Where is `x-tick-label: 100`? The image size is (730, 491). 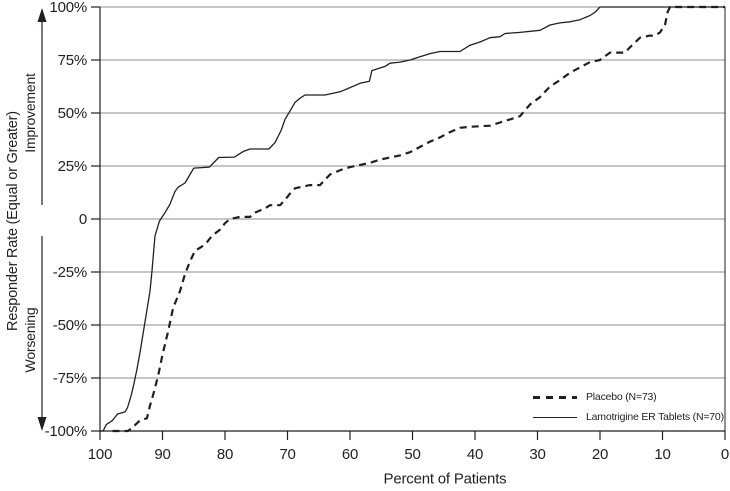 x-tick-label: 100 is located at coordinates (100, 454).